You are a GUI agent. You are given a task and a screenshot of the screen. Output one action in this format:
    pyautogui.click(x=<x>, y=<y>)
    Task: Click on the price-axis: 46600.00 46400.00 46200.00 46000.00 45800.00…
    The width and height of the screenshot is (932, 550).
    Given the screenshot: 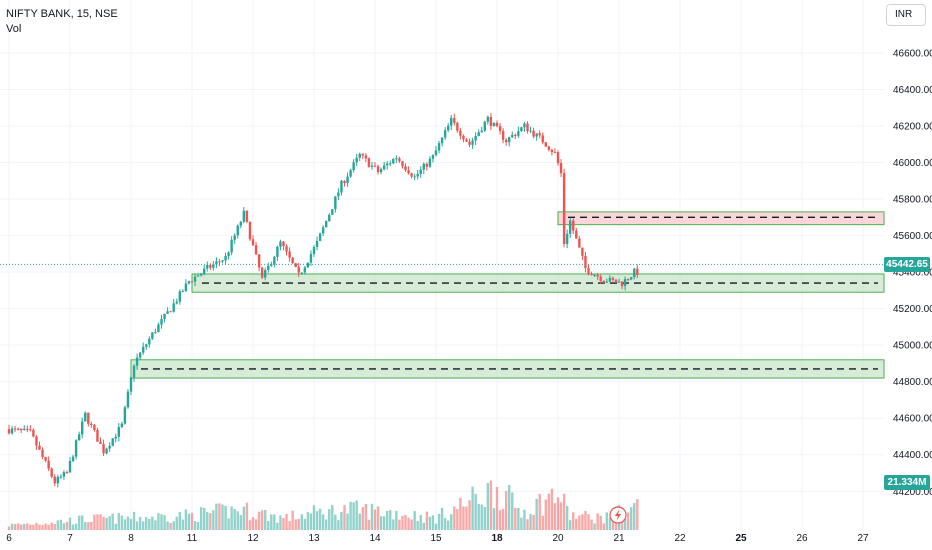 What is the action you would take?
    pyautogui.click(x=912, y=273)
    